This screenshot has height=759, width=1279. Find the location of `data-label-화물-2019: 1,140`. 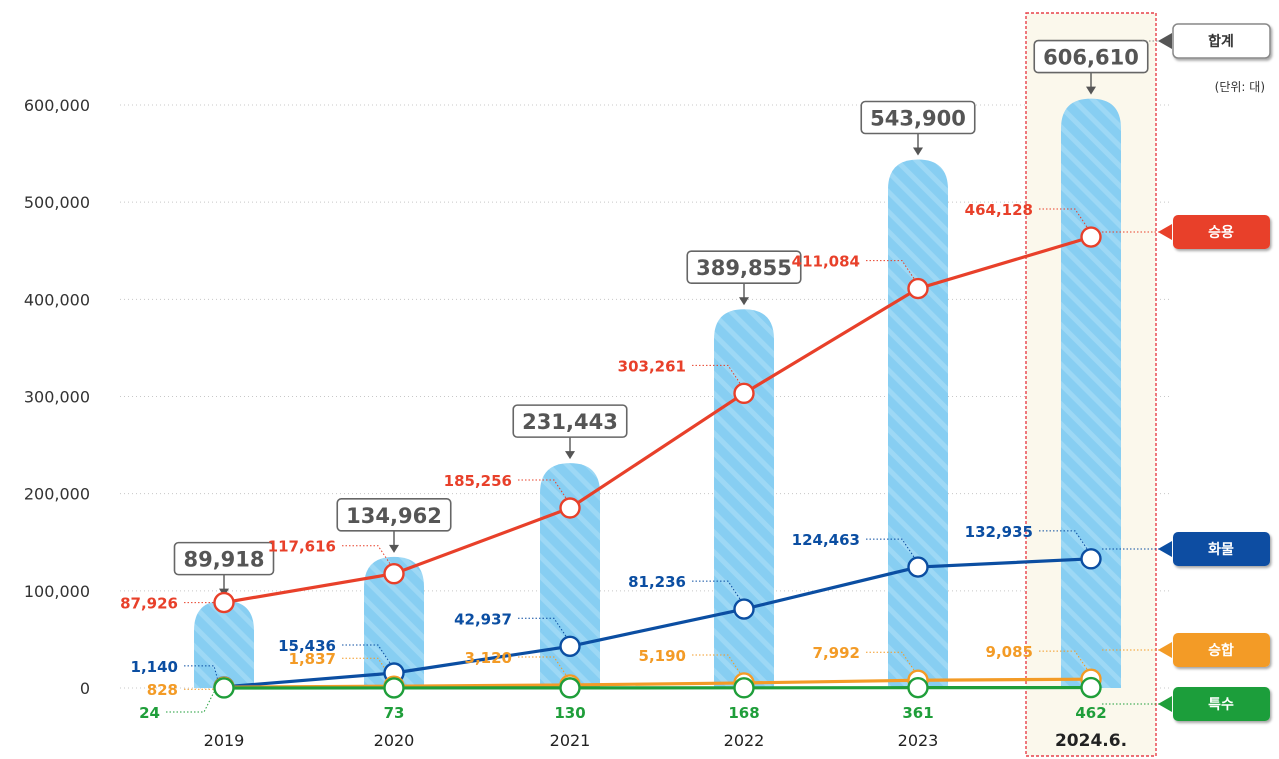

data-label-화물-2019: 1,140 is located at coordinates (154, 667).